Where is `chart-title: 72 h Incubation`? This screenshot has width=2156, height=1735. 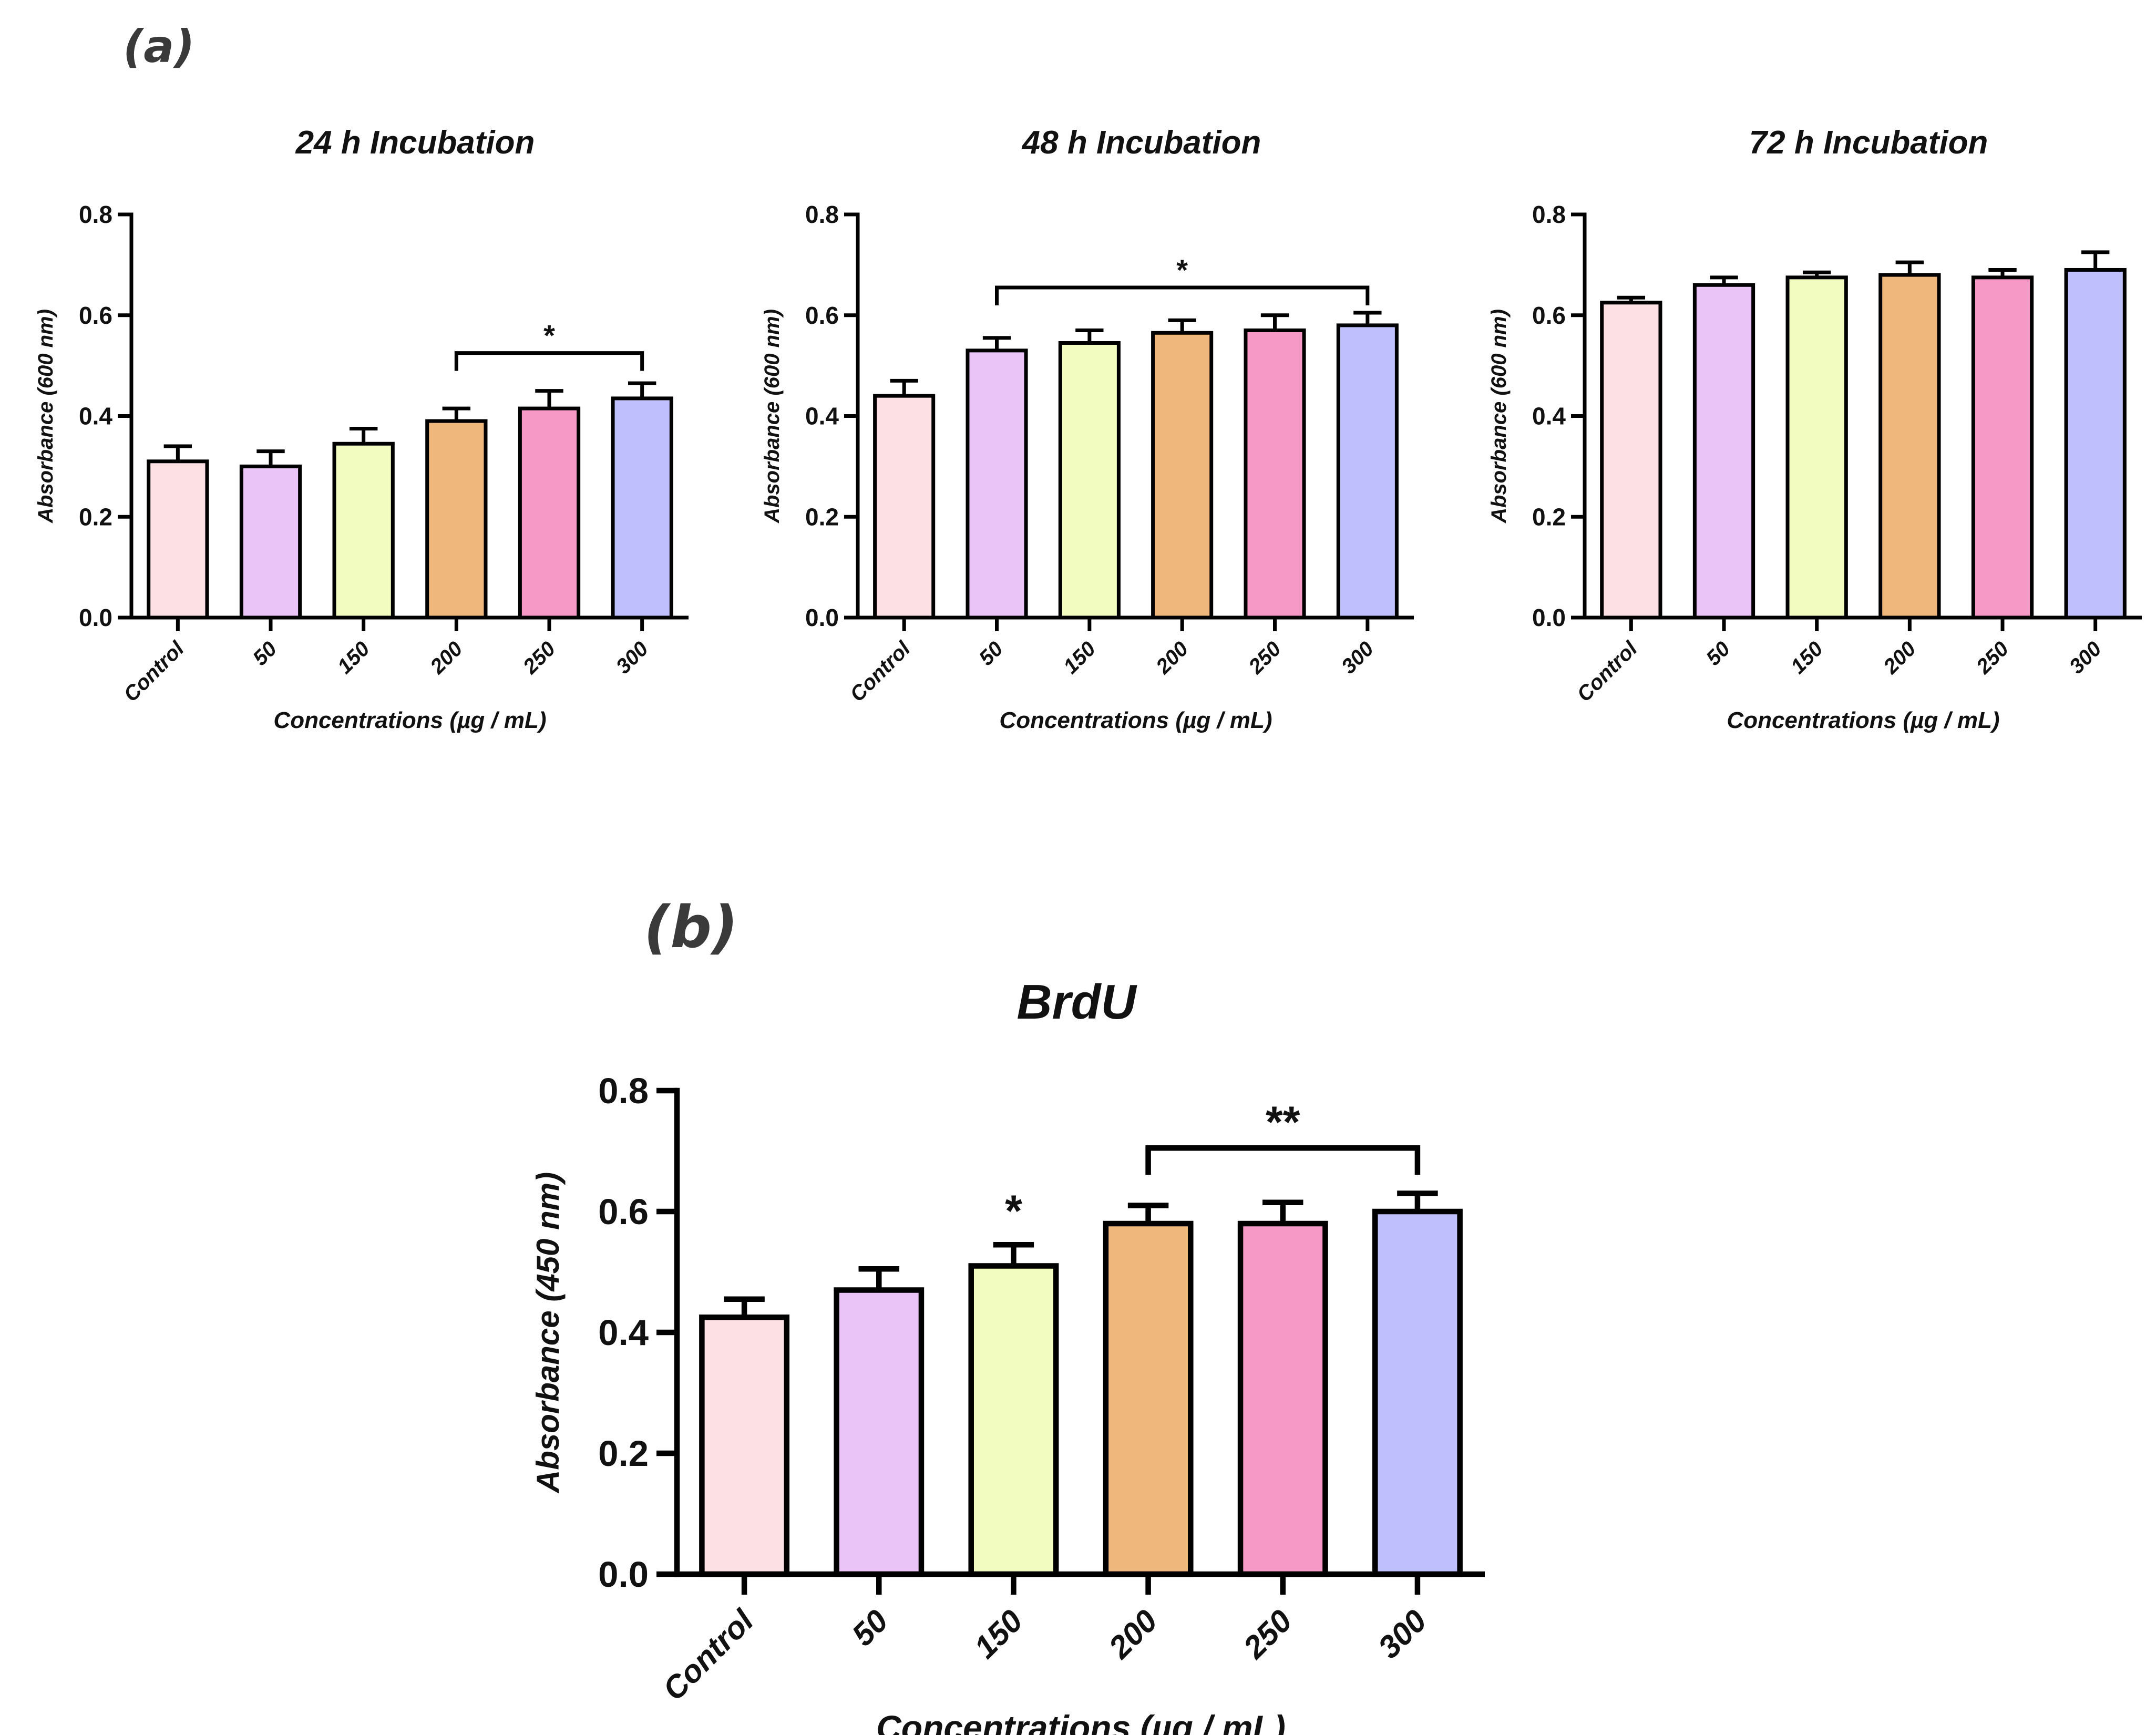
chart-title: 72 h Incubation is located at coordinates (1869, 143).